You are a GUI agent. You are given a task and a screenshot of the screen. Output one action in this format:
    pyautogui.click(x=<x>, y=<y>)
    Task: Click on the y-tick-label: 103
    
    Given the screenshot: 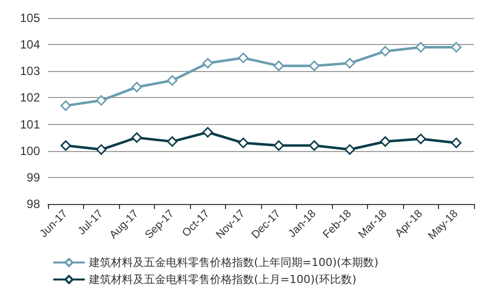 What is the action you would take?
    pyautogui.click(x=30, y=71)
    